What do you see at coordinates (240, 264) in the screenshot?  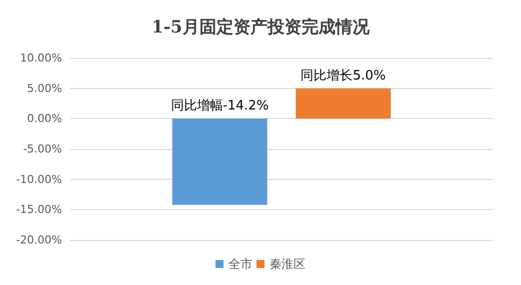 I see `legend-label: 全市` at bounding box center [240, 264].